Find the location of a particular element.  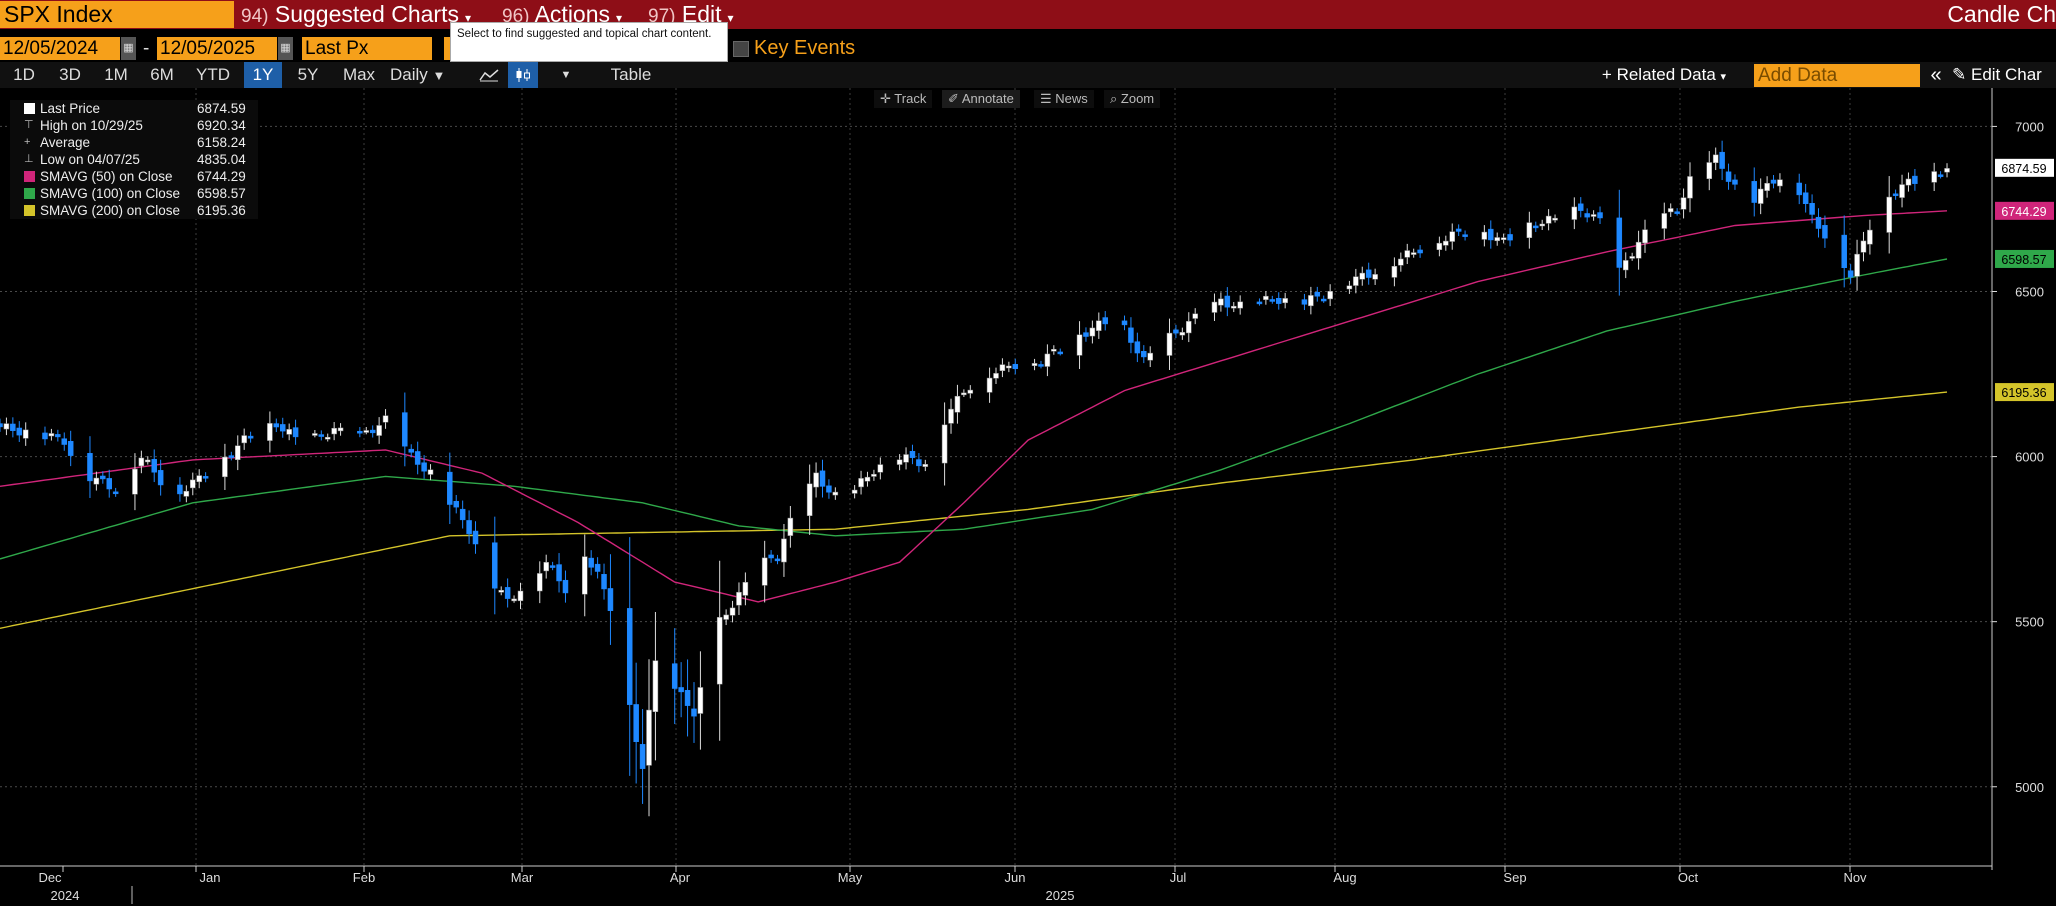

table-button: Table is located at coordinates (631, 74).